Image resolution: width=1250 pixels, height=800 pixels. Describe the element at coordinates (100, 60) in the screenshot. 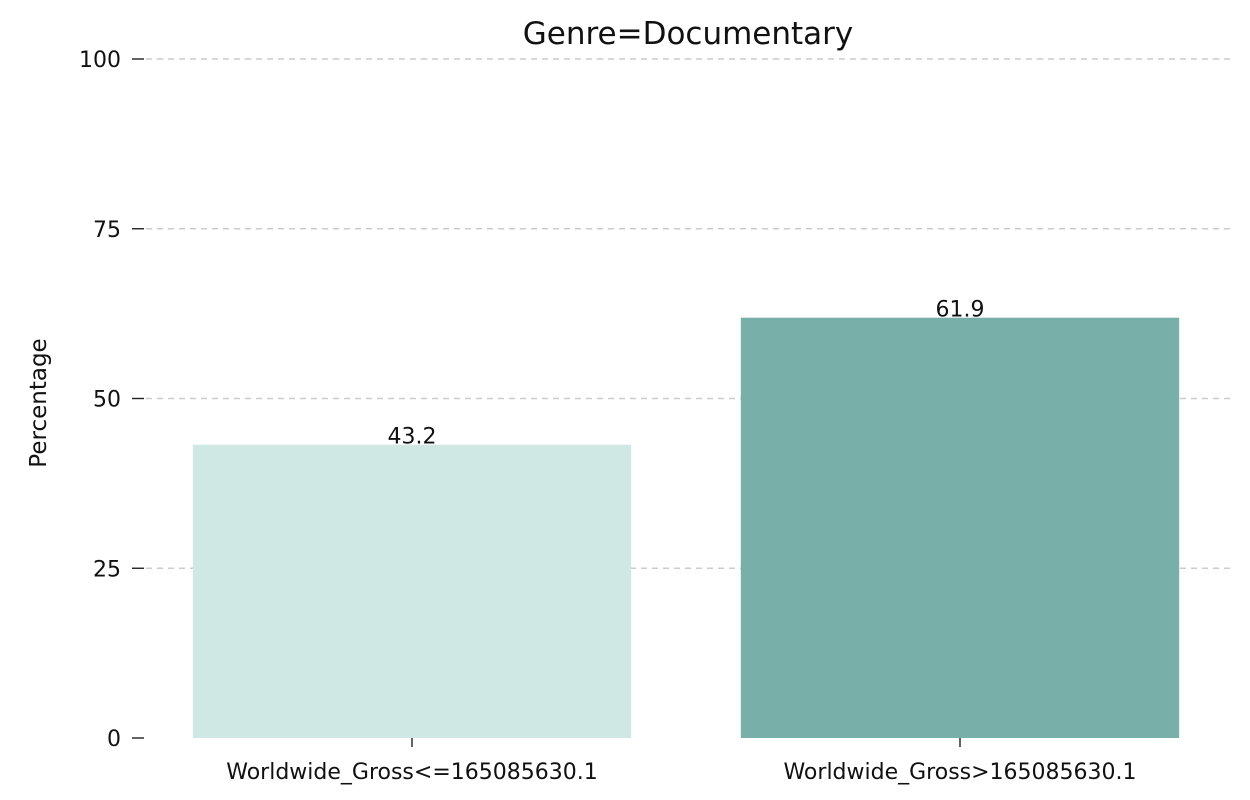

I see `y-tick-label: 100` at that location.